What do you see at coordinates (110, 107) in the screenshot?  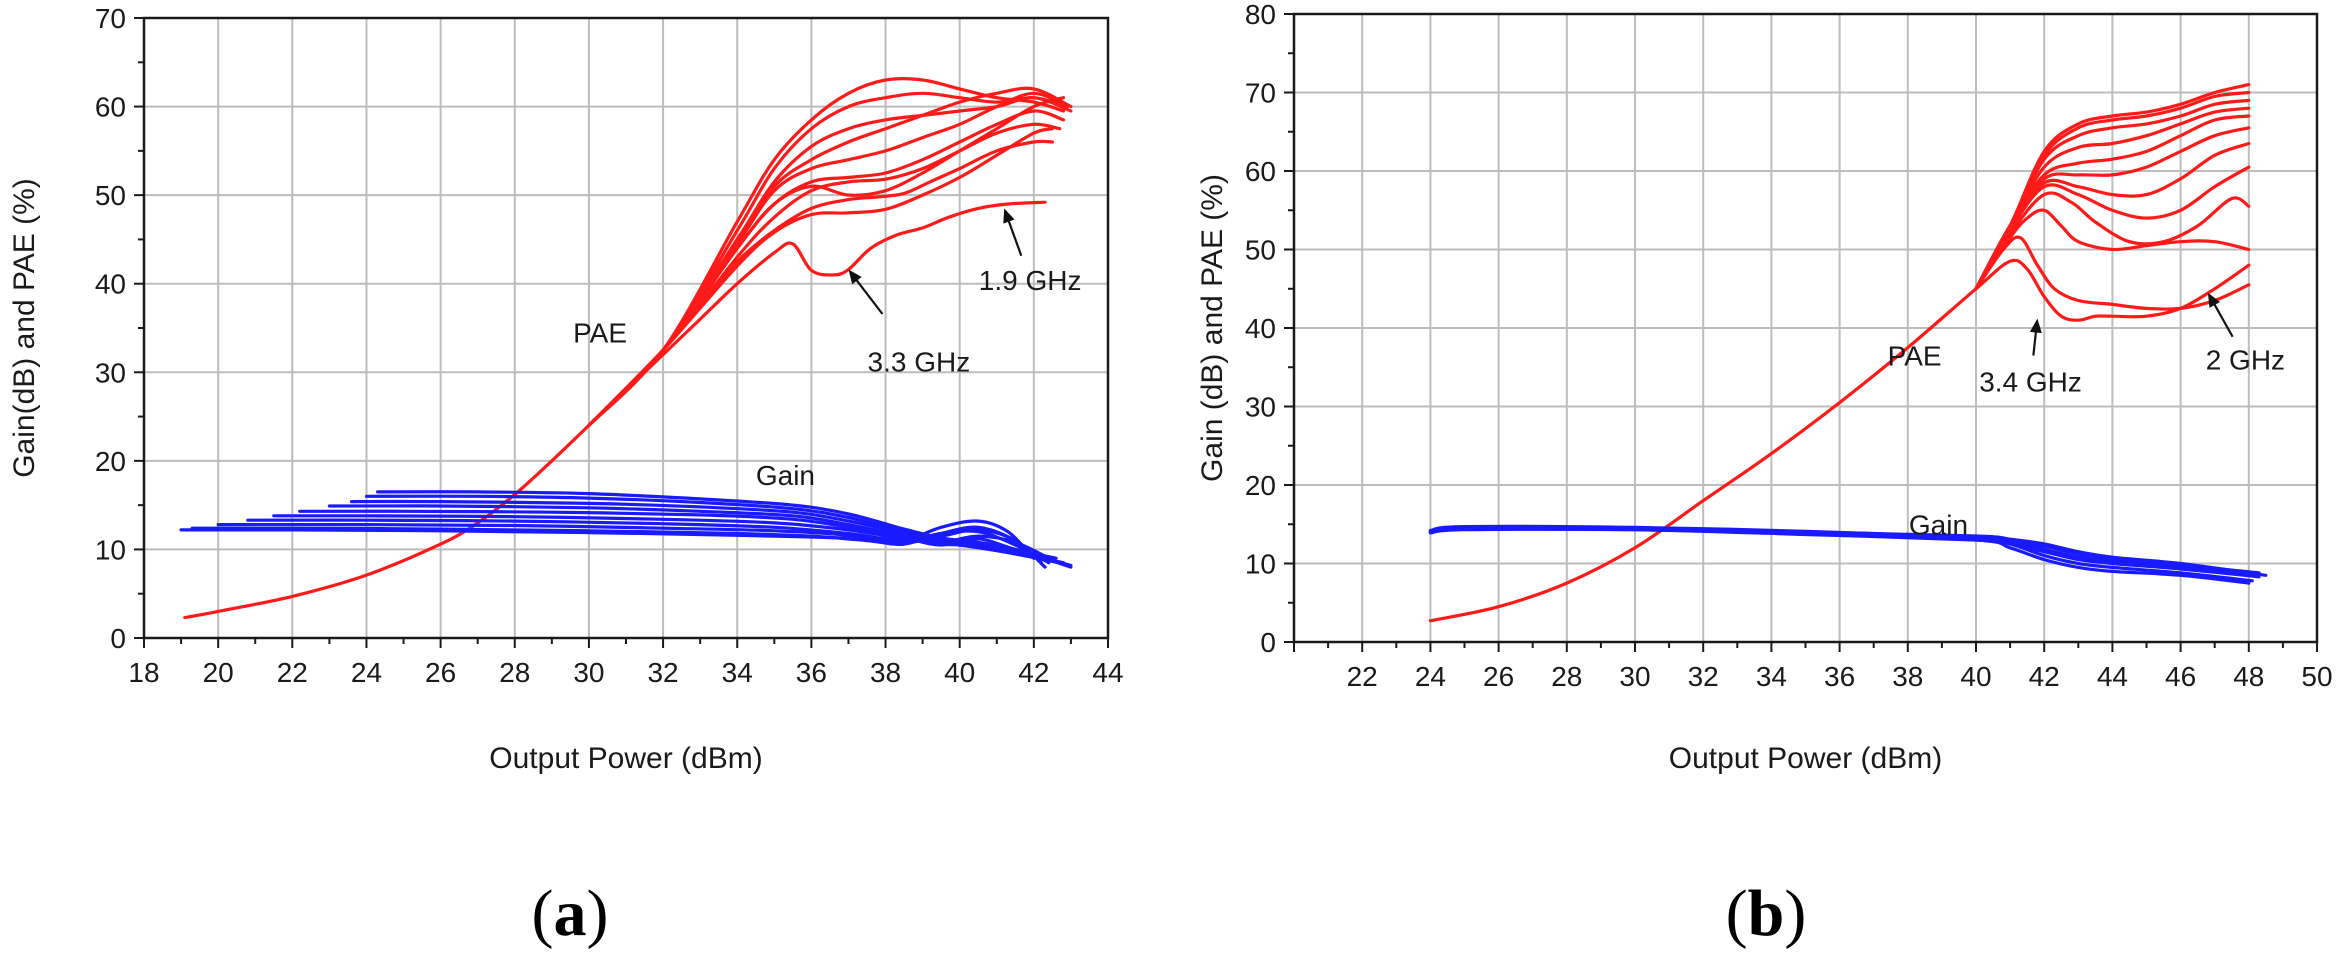 I see `y-tick-label: 60` at bounding box center [110, 107].